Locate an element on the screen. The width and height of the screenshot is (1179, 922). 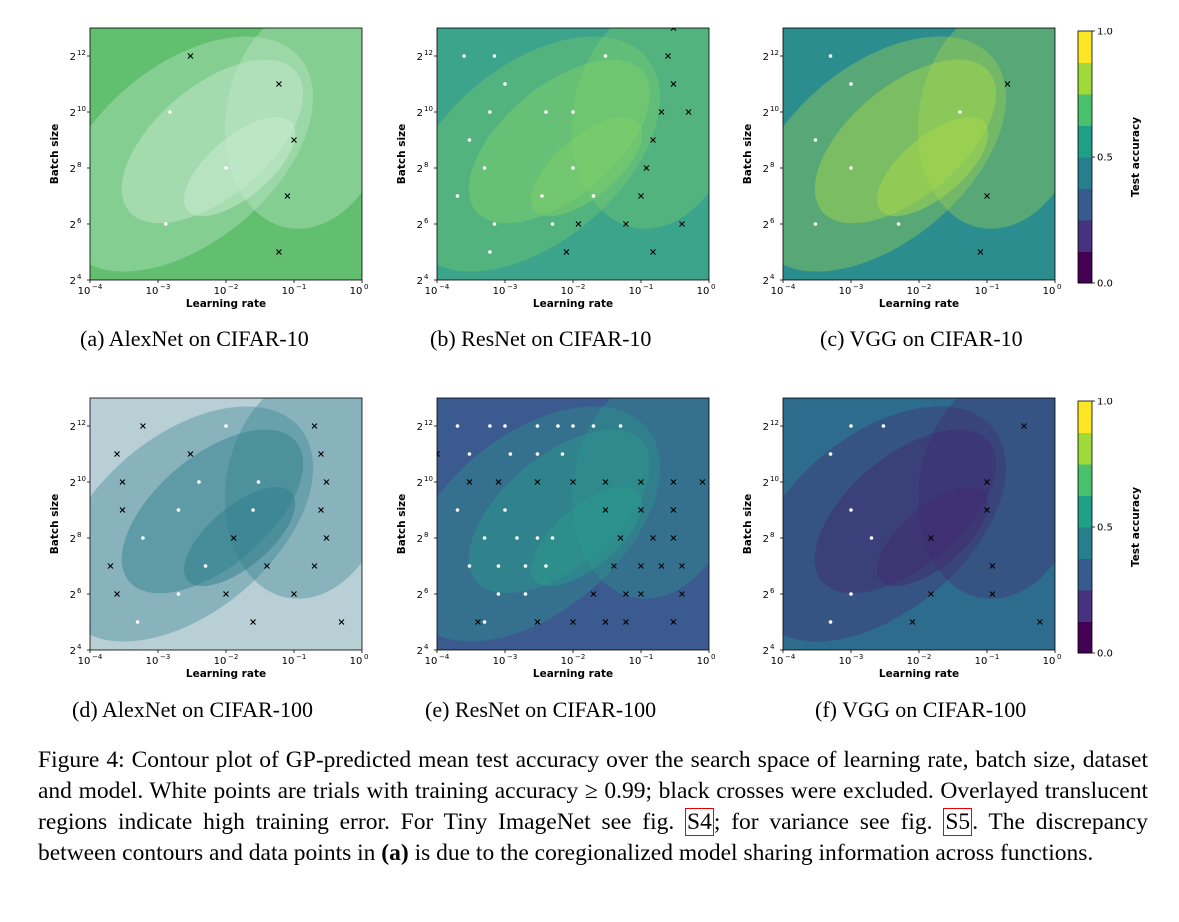
colorbar-label: Test accuracy is located at coordinates (1136, 157).